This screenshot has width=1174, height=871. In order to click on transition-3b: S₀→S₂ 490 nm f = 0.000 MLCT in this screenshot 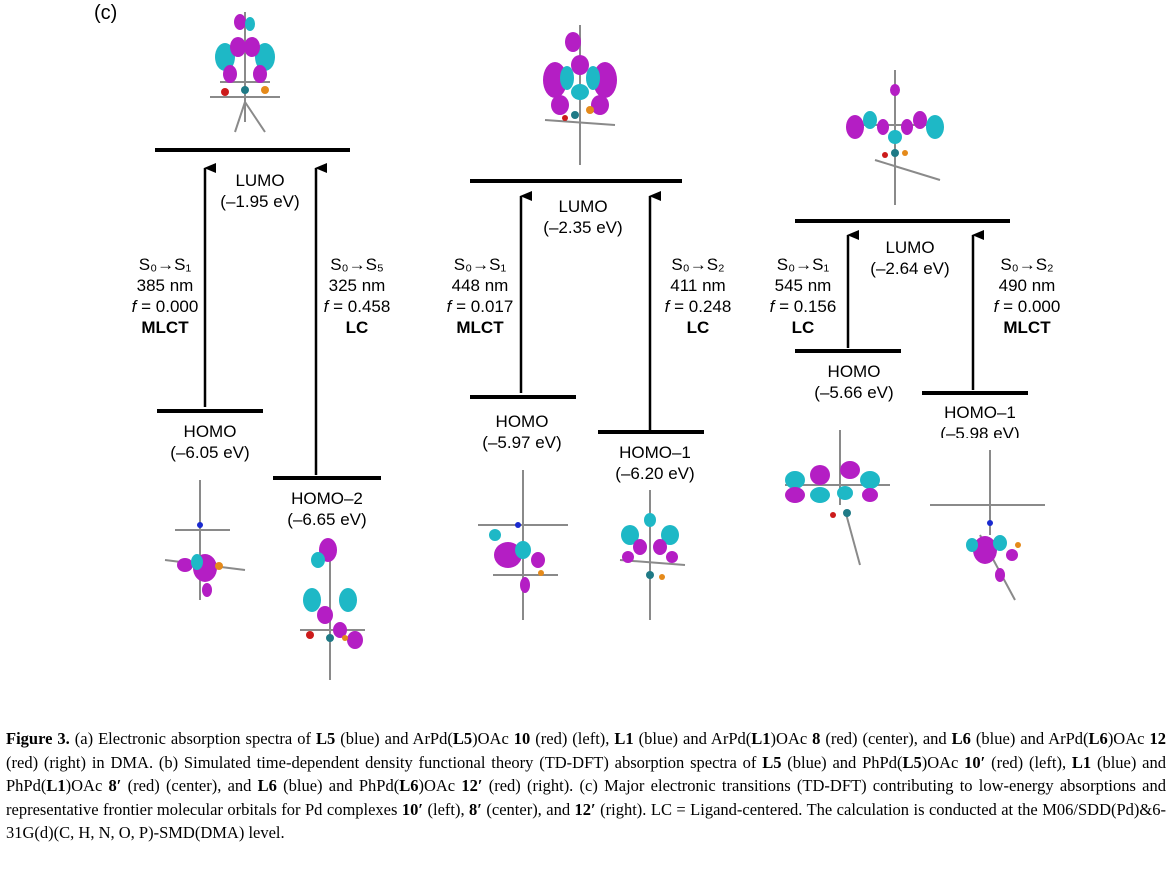, I will do `click(1027, 296)`.